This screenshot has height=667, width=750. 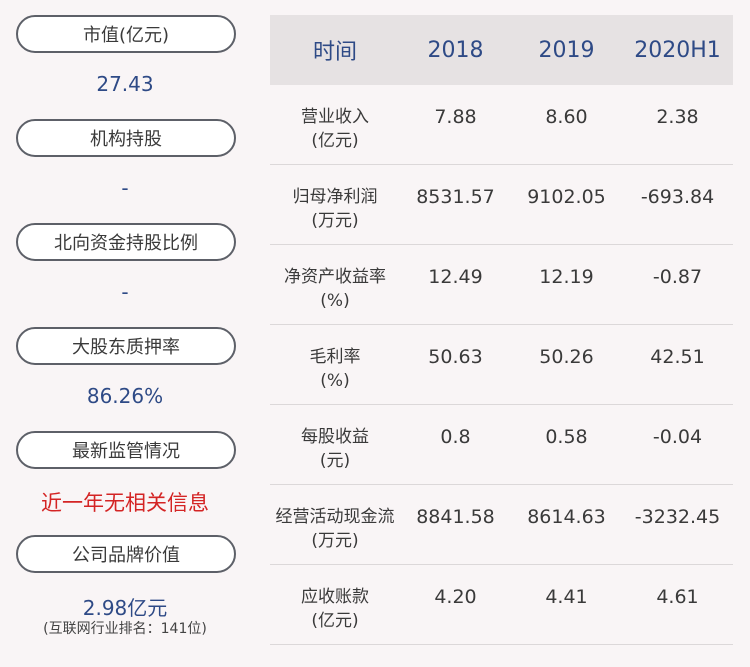 What do you see at coordinates (335, 277) in the screenshot?
I see `row-name: 净资产收益率` at bounding box center [335, 277].